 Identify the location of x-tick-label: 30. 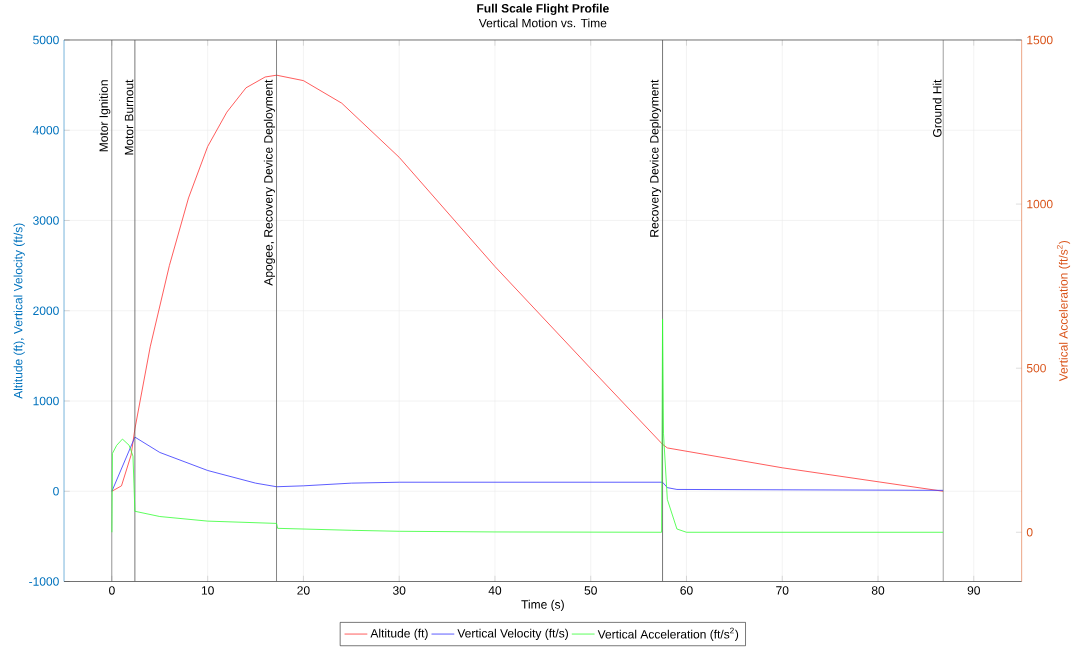
(399, 590).